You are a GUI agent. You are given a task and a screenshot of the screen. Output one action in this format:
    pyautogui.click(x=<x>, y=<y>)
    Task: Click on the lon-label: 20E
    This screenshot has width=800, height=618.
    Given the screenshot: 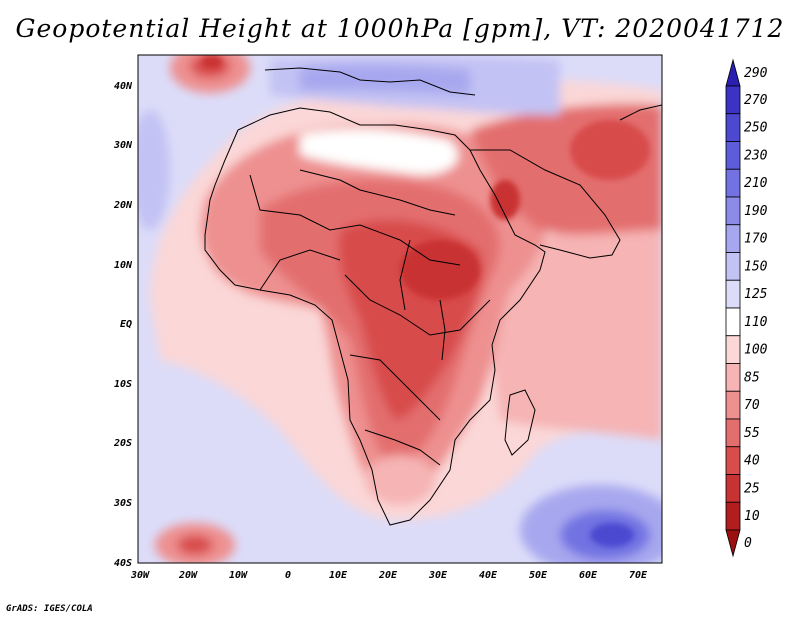 What is the action you would take?
    pyautogui.click(x=388, y=575)
    